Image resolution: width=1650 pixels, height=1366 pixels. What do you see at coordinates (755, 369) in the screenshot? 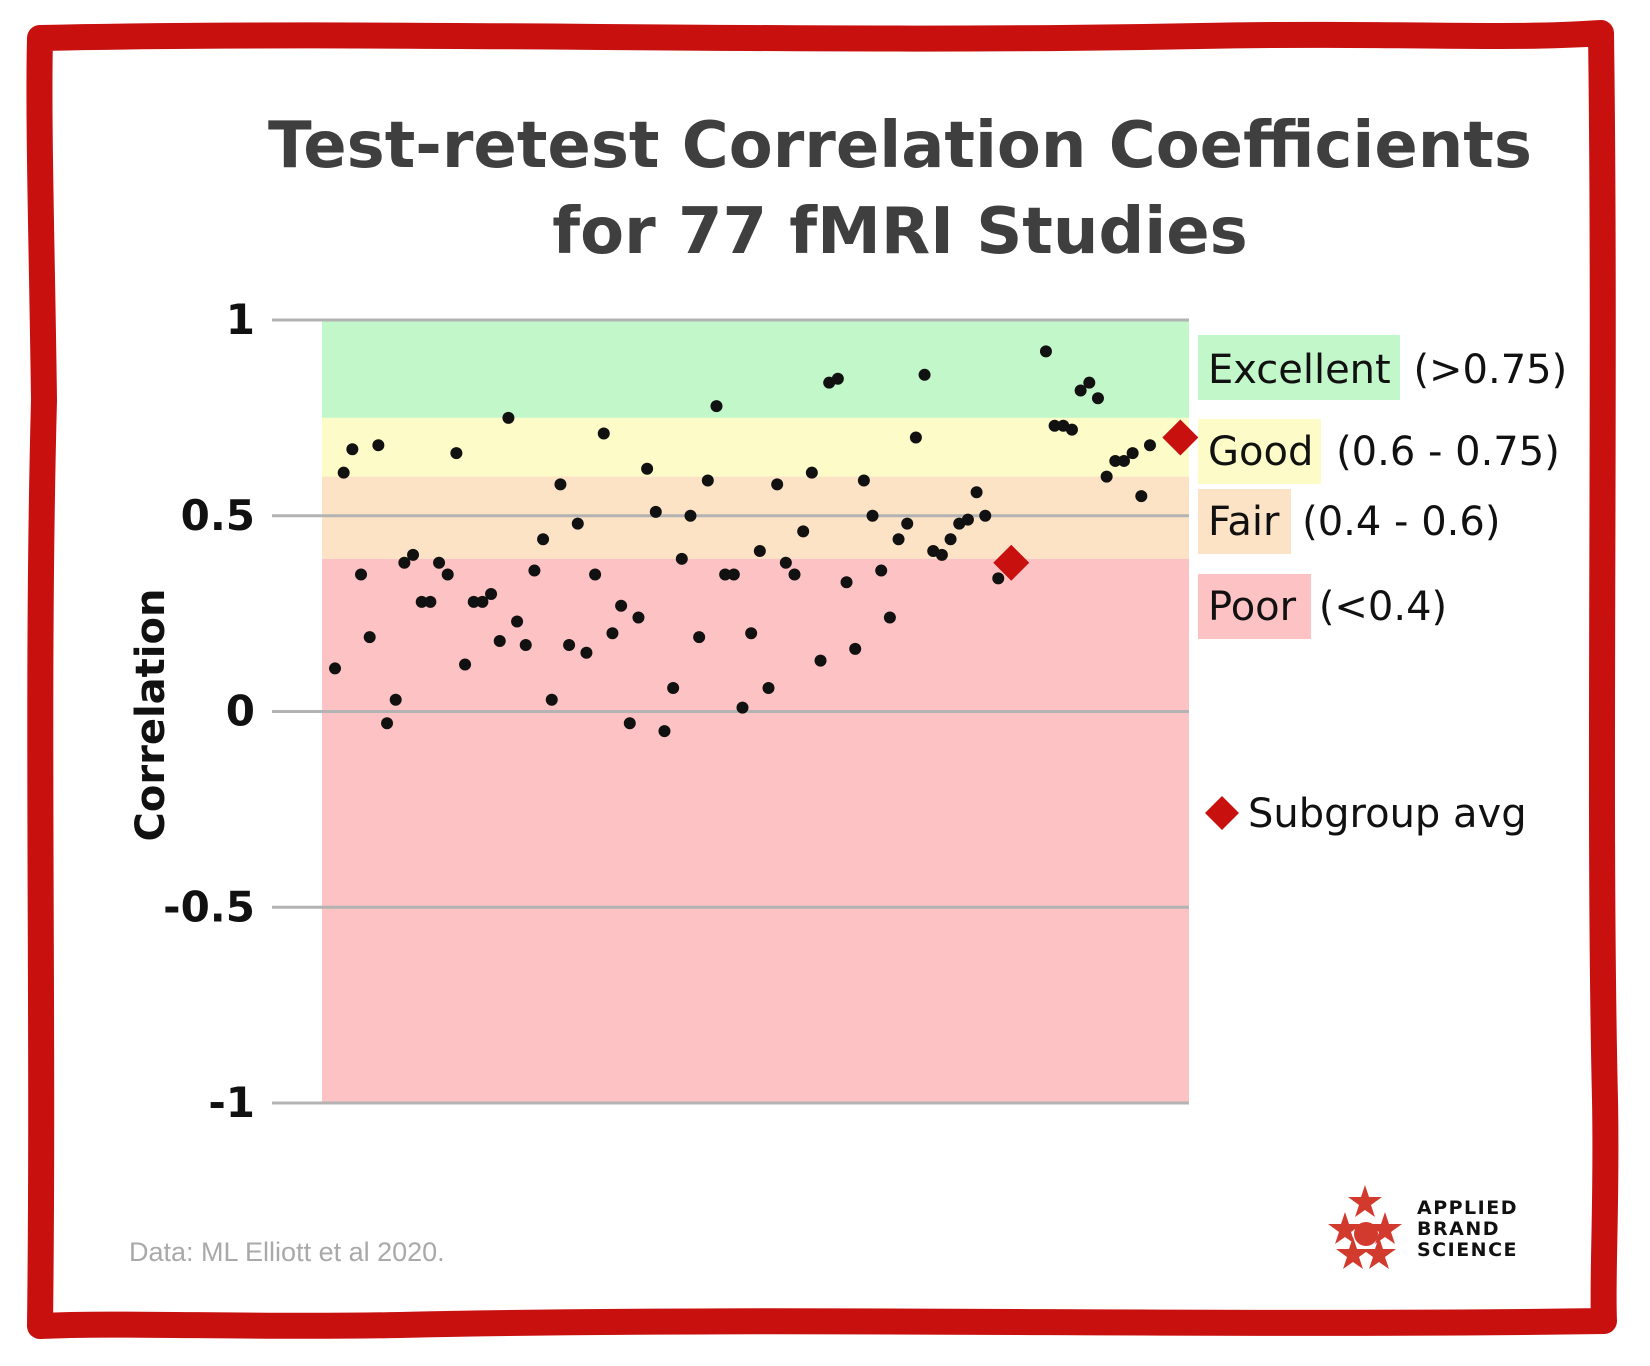
I see `band-excellent` at bounding box center [755, 369].